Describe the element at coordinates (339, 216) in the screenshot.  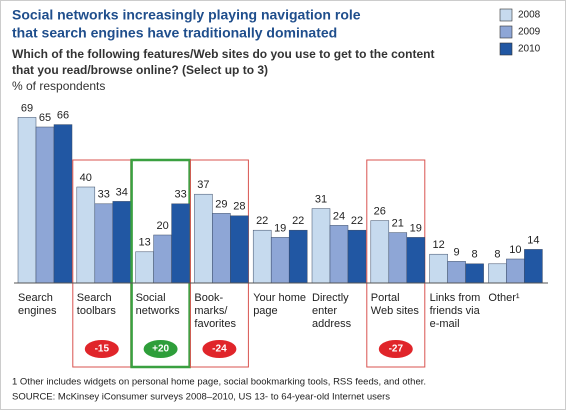
I see `data-label: 24` at that location.